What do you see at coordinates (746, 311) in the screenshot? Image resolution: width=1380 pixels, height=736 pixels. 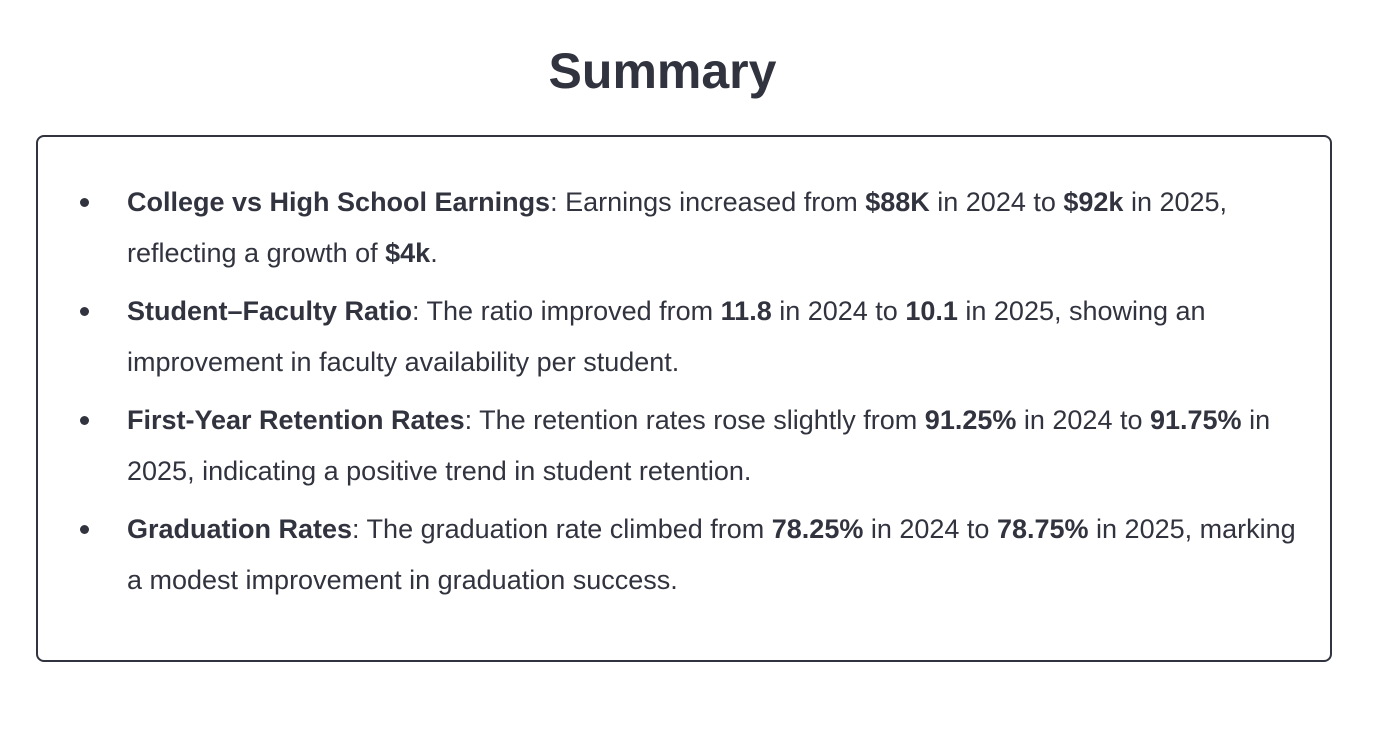 I see `item-value: 11.8` at bounding box center [746, 311].